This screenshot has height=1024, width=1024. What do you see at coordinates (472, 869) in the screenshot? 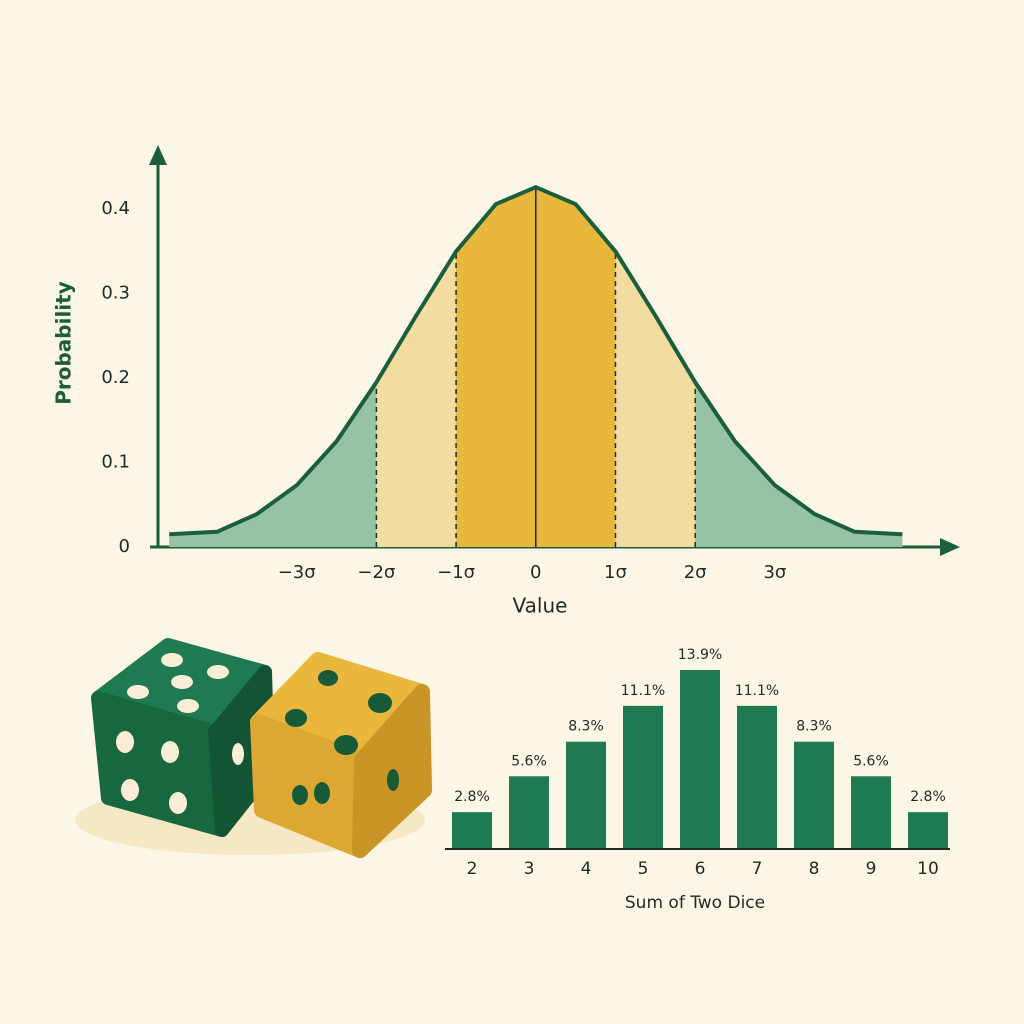
I see `x-tick-label: 2` at bounding box center [472, 869].